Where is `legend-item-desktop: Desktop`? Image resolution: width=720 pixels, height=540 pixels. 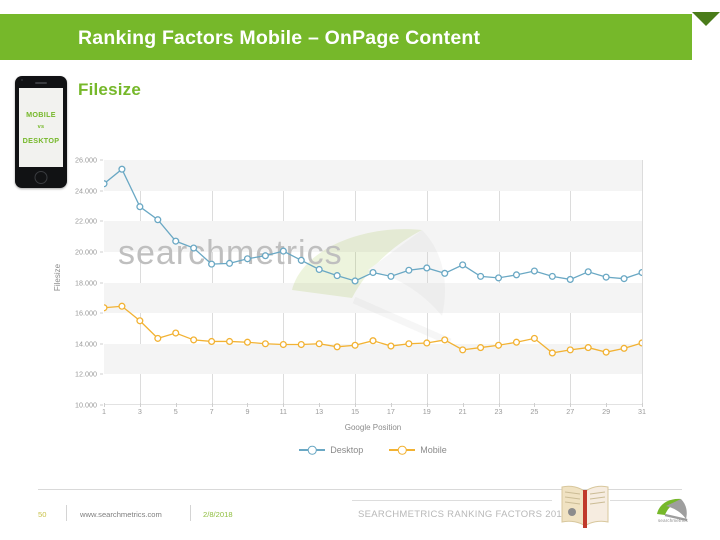 legend-item-desktop: Desktop is located at coordinates (331, 450).